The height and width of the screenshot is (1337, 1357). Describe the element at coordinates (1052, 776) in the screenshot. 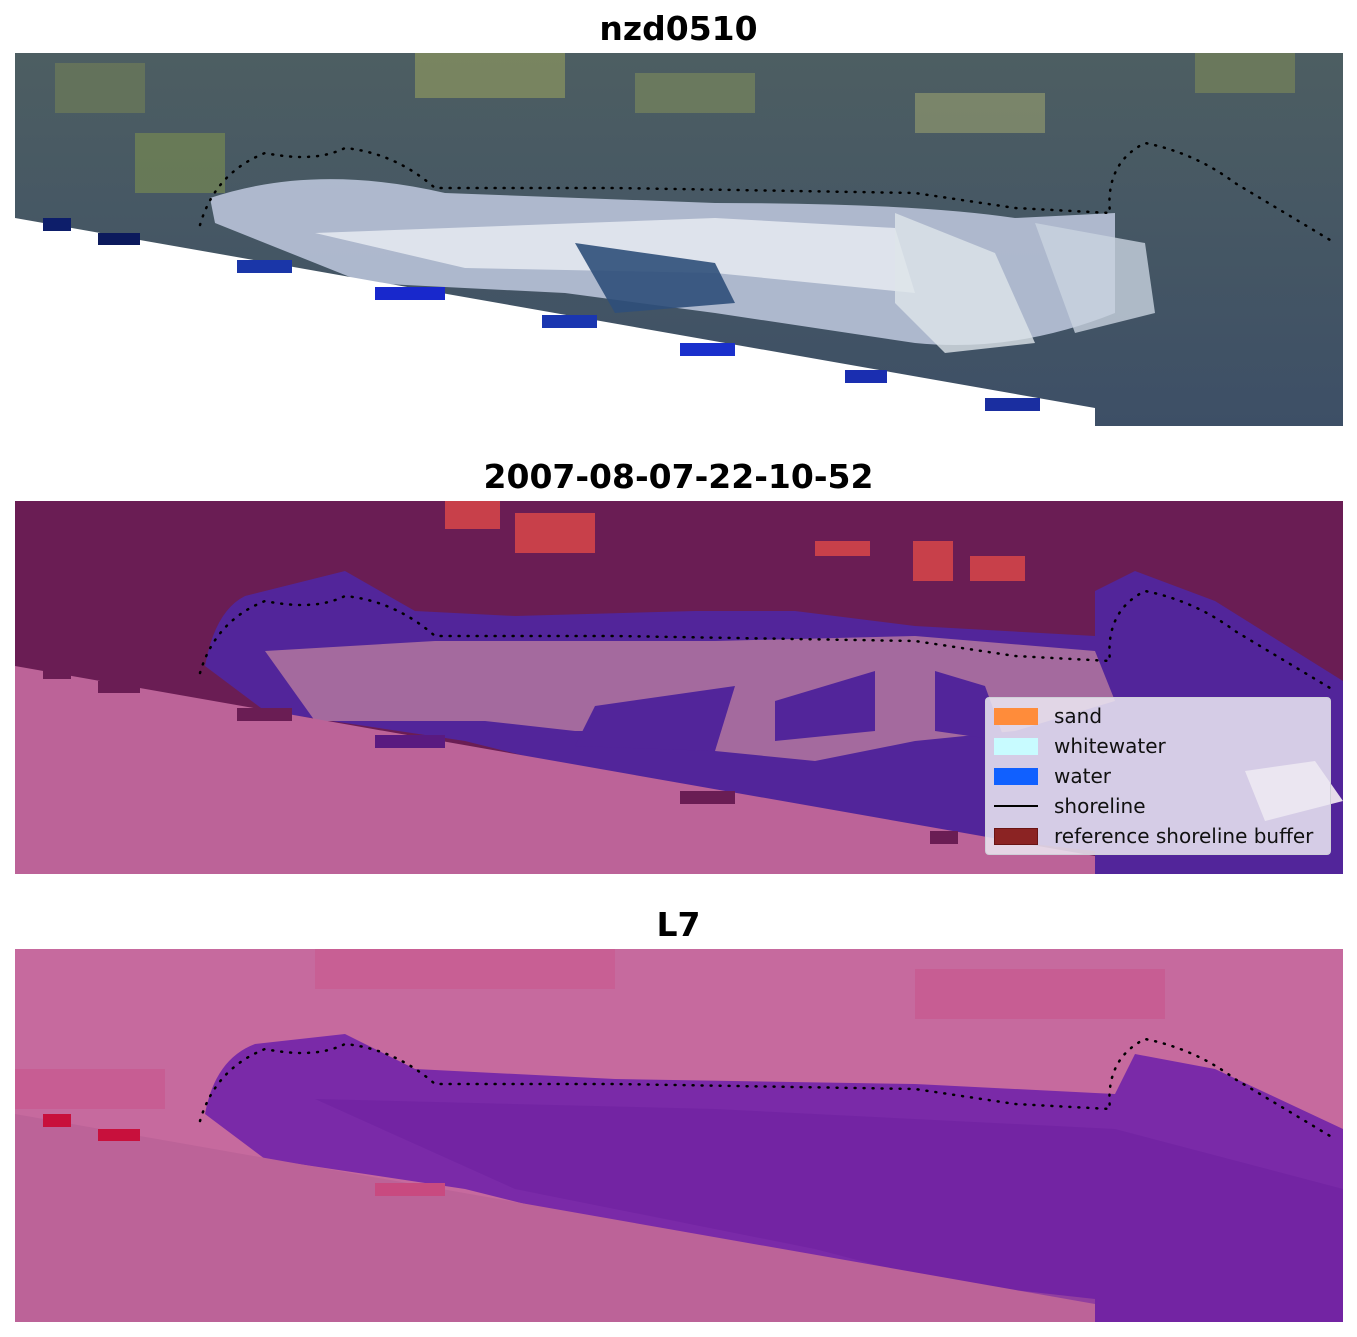

I see `legend-item-water: water` at that location.